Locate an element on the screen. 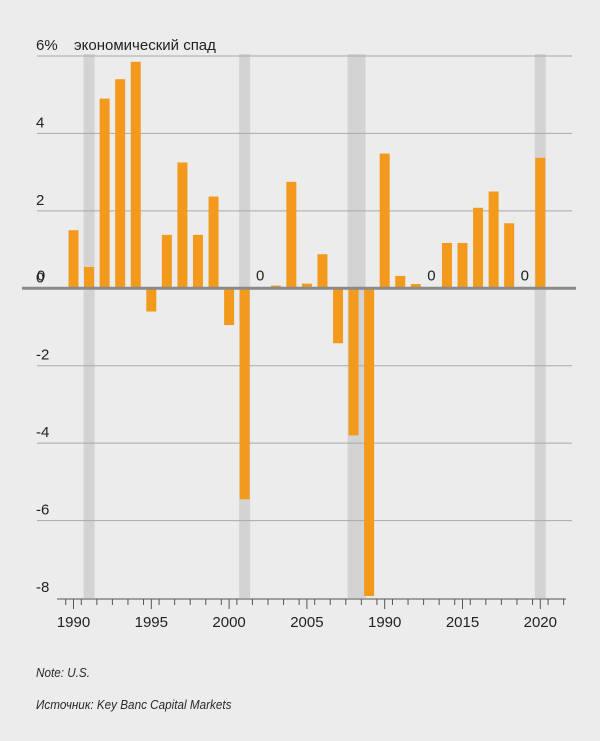 The height and width of the screenshot is (741, 600). y-tick-label: 2 is located at coordinates (40, 200).